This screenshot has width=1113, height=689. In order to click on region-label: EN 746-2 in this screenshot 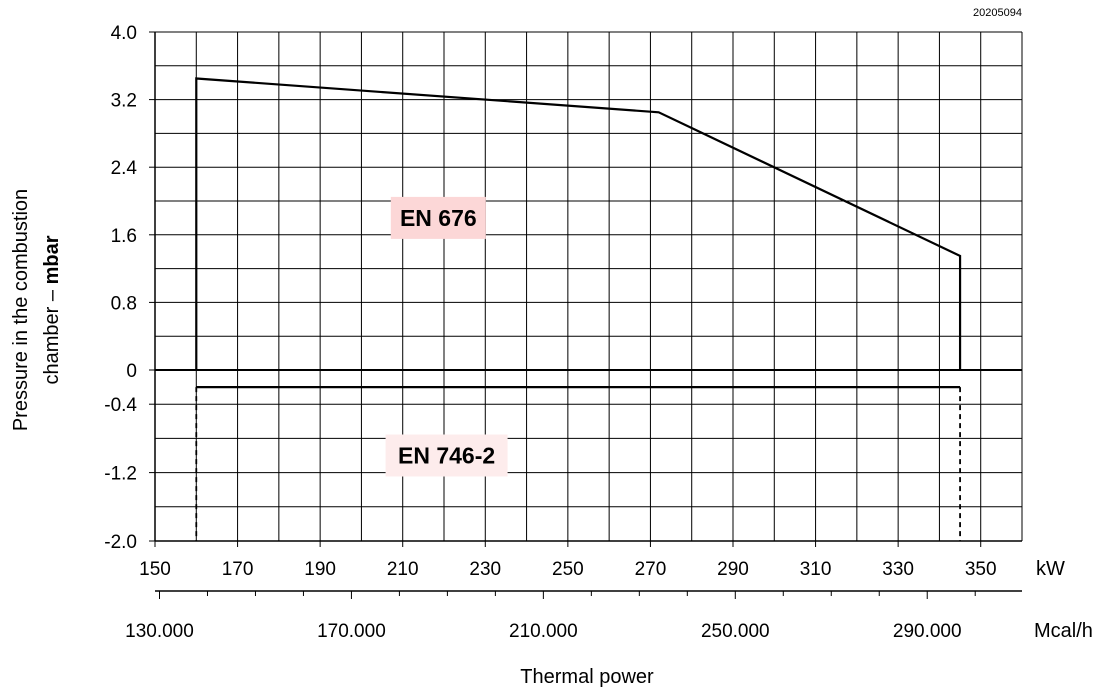, I will do `click(446, 456)`.